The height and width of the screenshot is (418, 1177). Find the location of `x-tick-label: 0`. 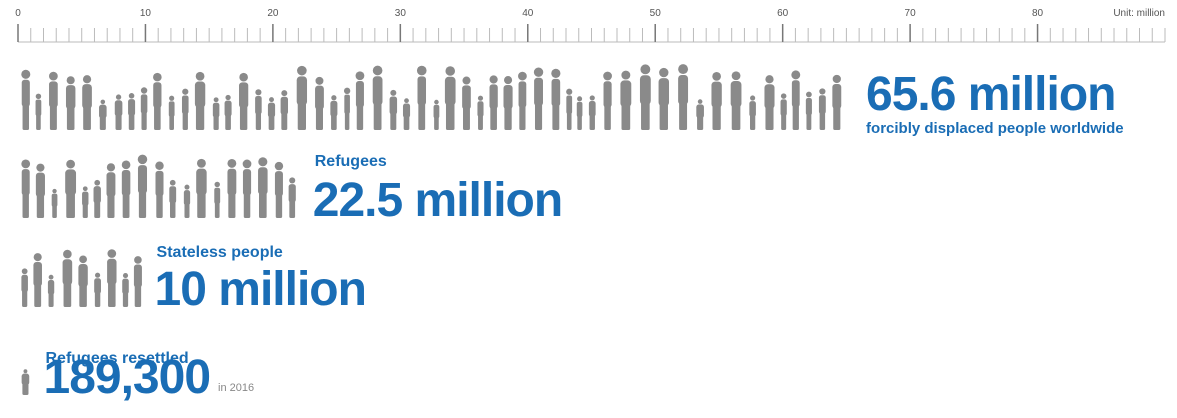

x-tick-label: 0 is located at coordinates (18, 13).